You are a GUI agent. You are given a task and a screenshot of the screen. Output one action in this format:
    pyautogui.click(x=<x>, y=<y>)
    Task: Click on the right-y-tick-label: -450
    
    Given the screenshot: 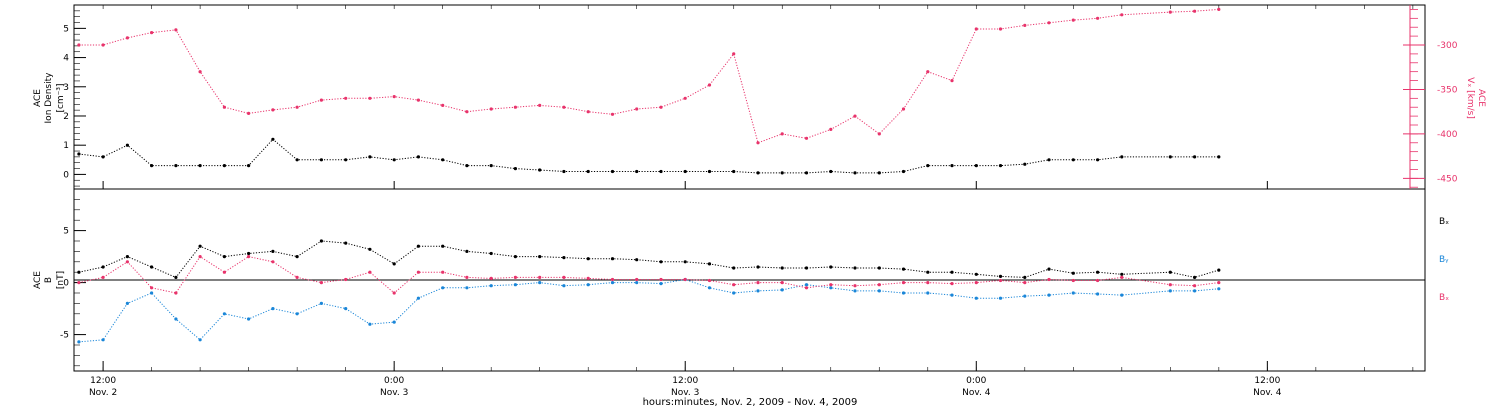 What is the action you would take?
    pyautogui.click(x=1447, y=179)
    